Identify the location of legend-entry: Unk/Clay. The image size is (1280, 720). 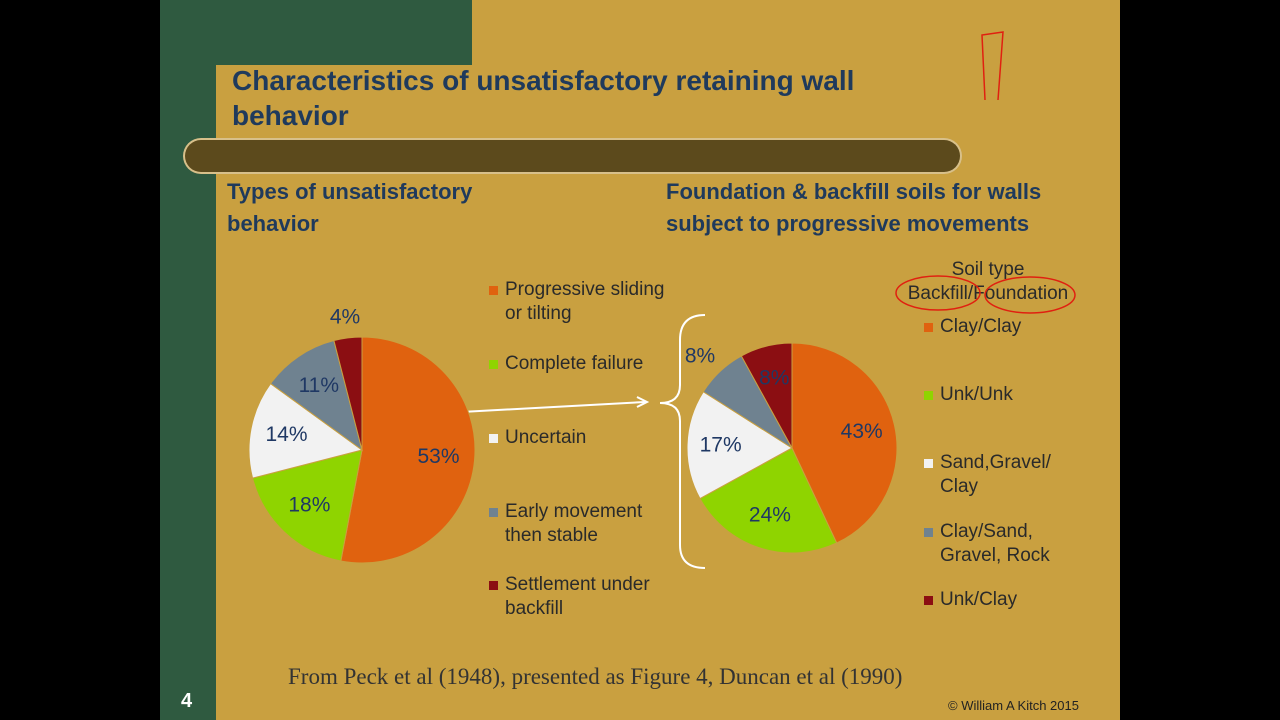
(1002, 600).